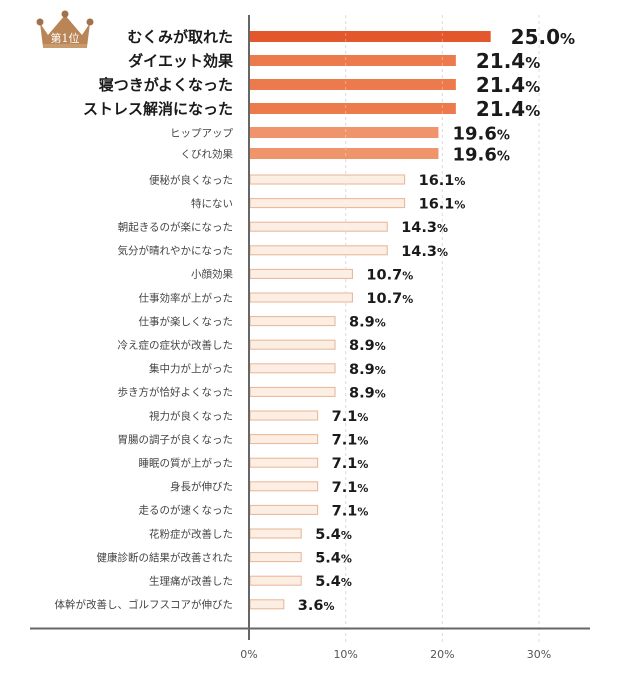 Image resolution: width=620 pixels, height=690 pixels. I want to click on crown-icon, so click(65, 29).